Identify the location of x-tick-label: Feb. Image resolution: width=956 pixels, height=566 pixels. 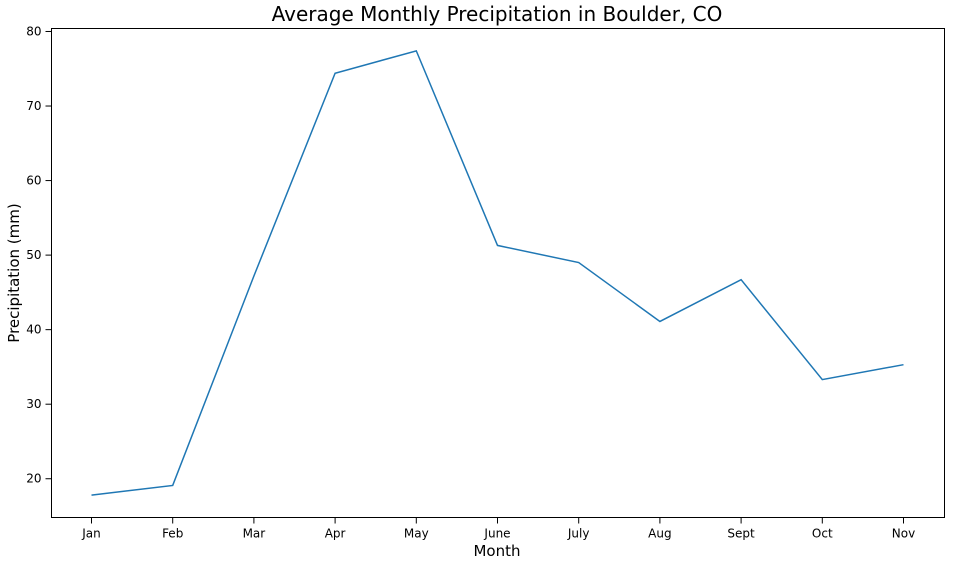
(172, 534).